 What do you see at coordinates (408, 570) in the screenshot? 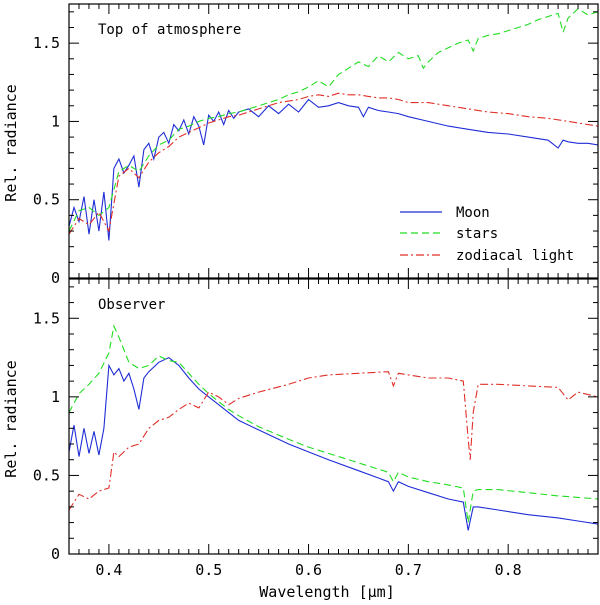
I see `x-tick-label: 0.7` at bounding box center [408, 570].